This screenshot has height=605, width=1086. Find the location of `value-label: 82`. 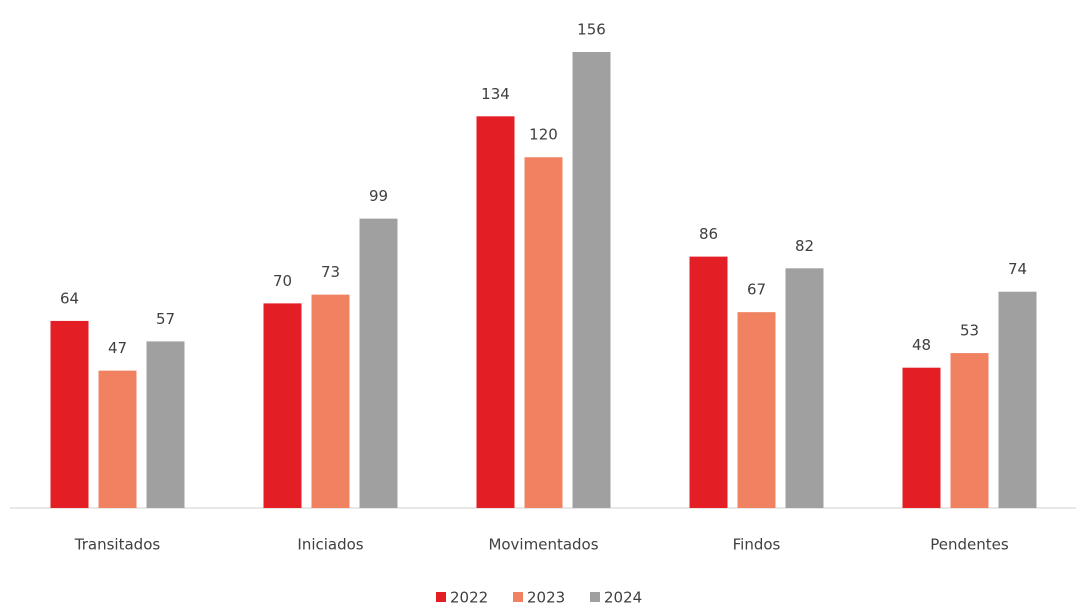

value-label: 82 is located at coordinates (804, 246).